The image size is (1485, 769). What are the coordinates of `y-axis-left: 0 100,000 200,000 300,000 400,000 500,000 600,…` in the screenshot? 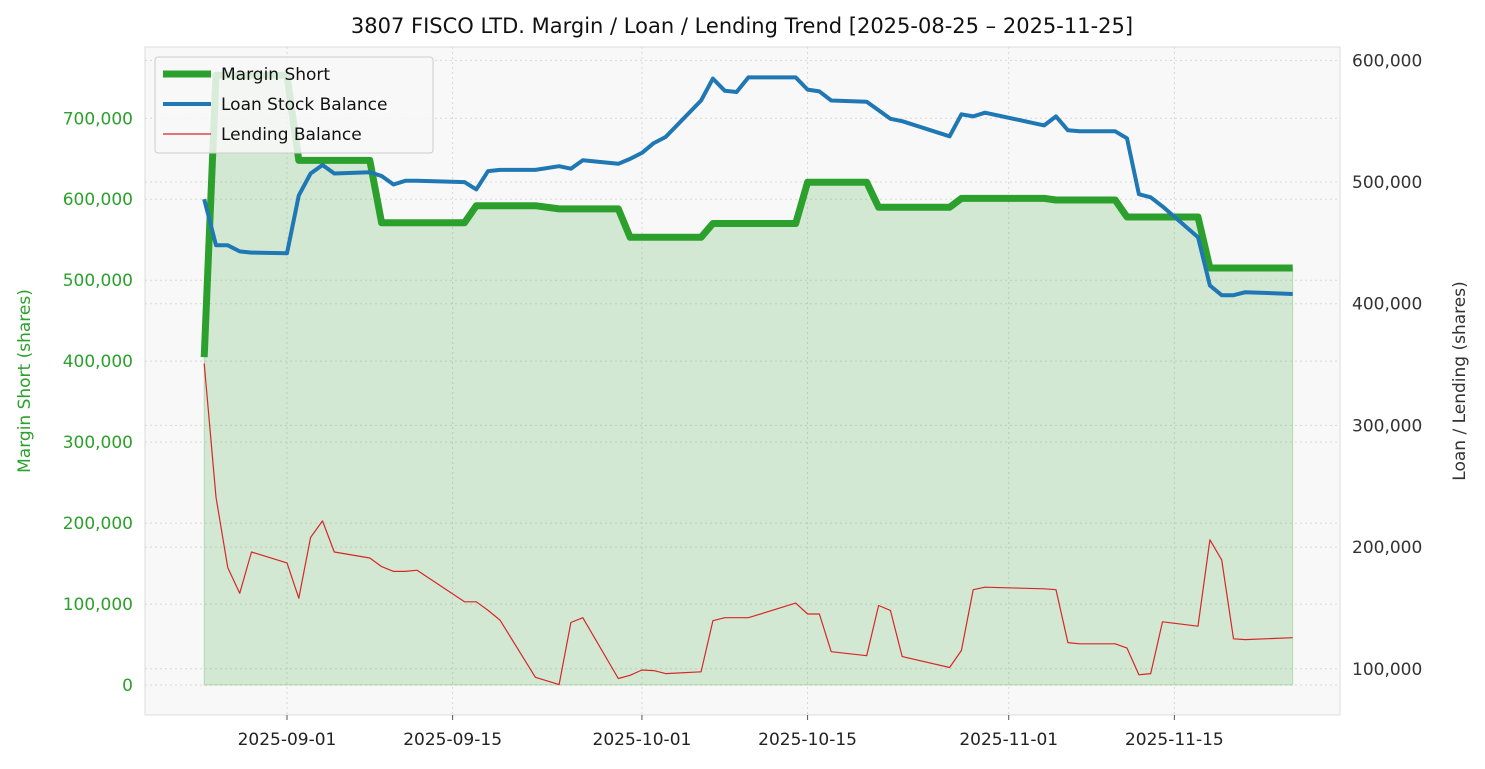 It's located at (98, 402).